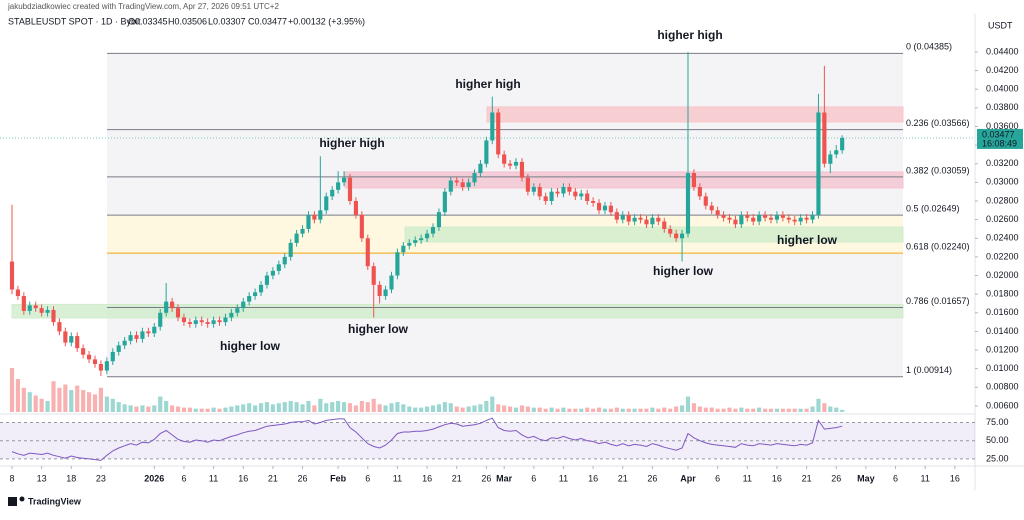 The height and width of the screenshot is (520, 1024). Describe the element at coordinates (997, 440) in the screenshot. I see `rsi-tick-label: 50.00` at that location.